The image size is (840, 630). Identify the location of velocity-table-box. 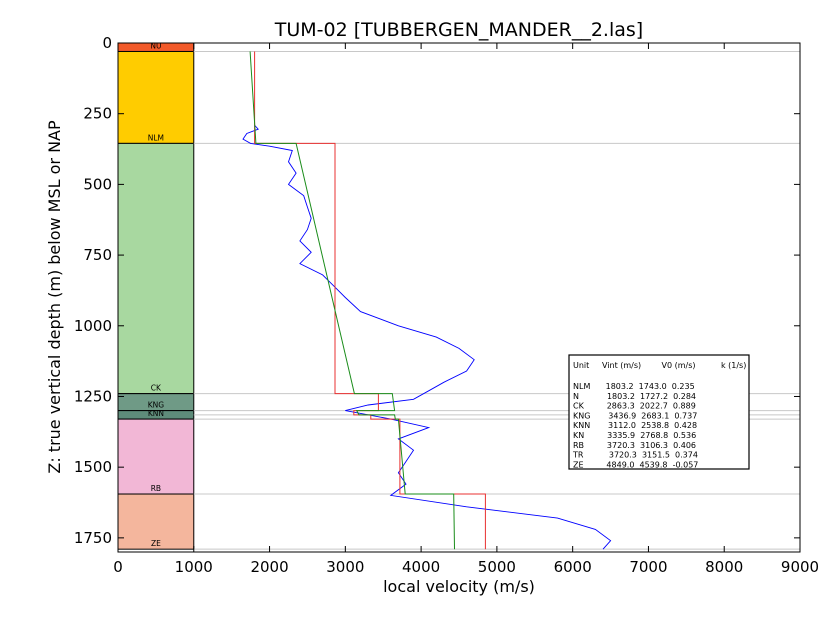
(659, 412).